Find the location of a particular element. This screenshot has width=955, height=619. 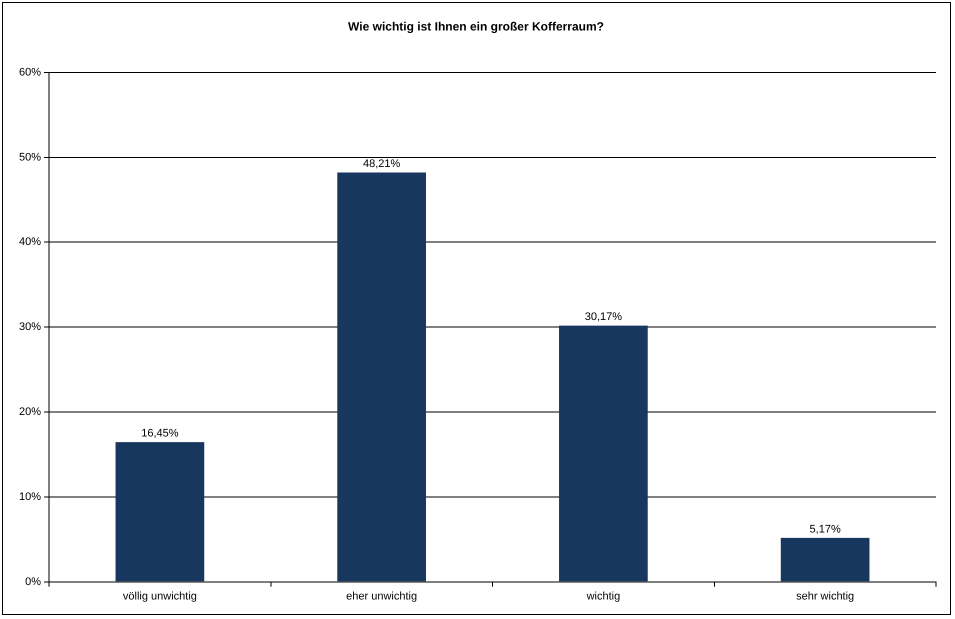

chart-title: Wie wichtig ist Ihnen ein großer Kofferraum? is located at coordinates (476, 27).